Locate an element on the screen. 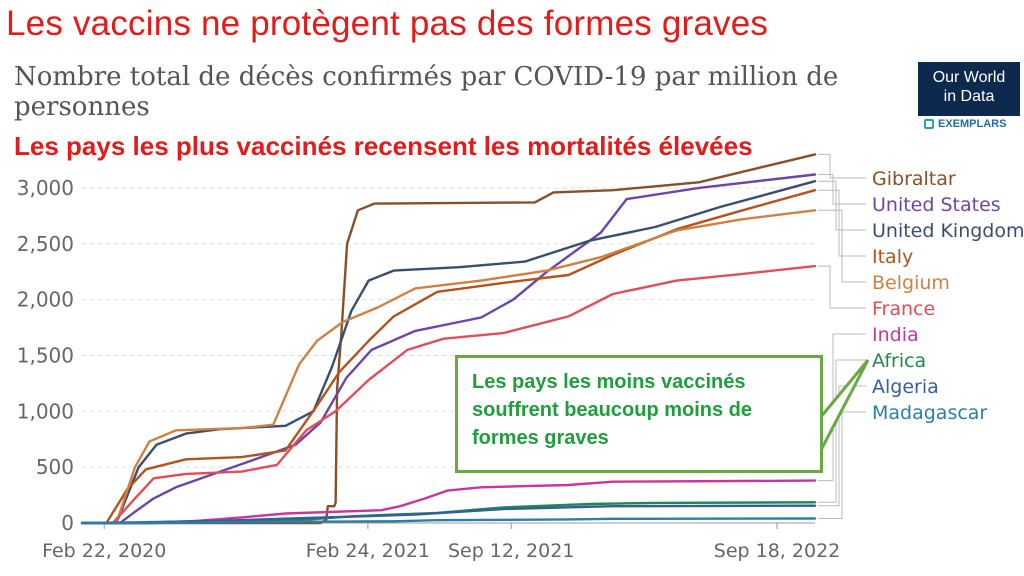 This screenshot has width=1024, height=576. legend-label-india: India is located at coordinates (895, 335).